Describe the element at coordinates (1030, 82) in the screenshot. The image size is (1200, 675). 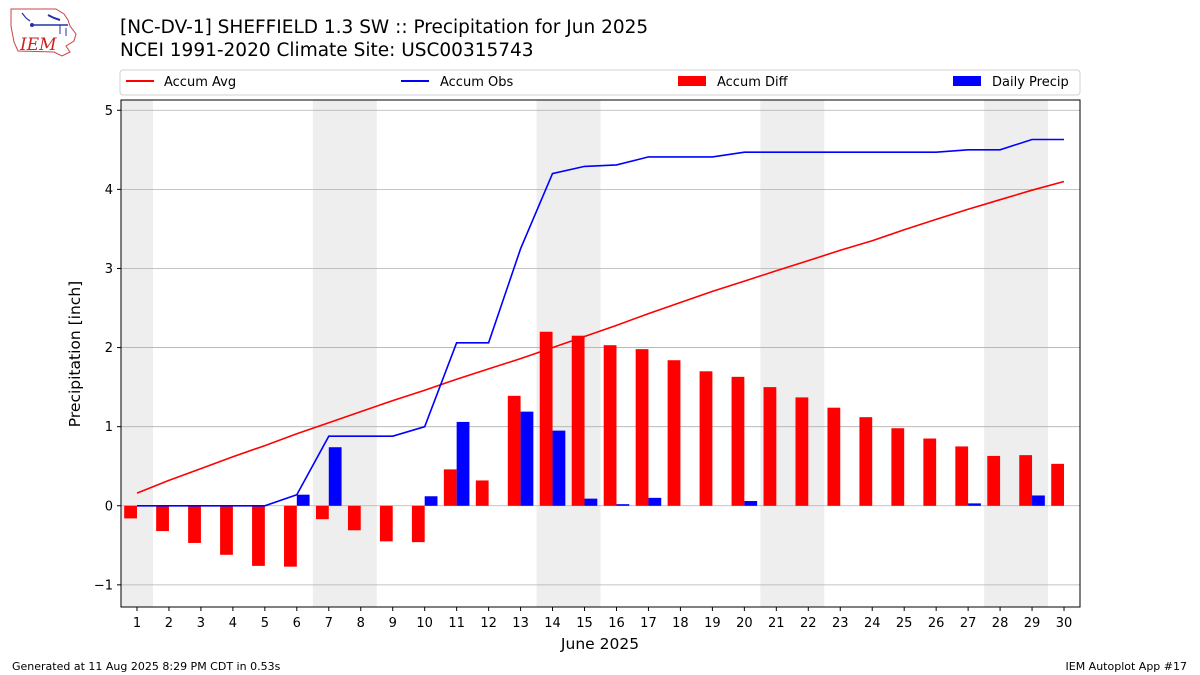
I see `legend-label-daily-precip: Daily Precip` at that location.